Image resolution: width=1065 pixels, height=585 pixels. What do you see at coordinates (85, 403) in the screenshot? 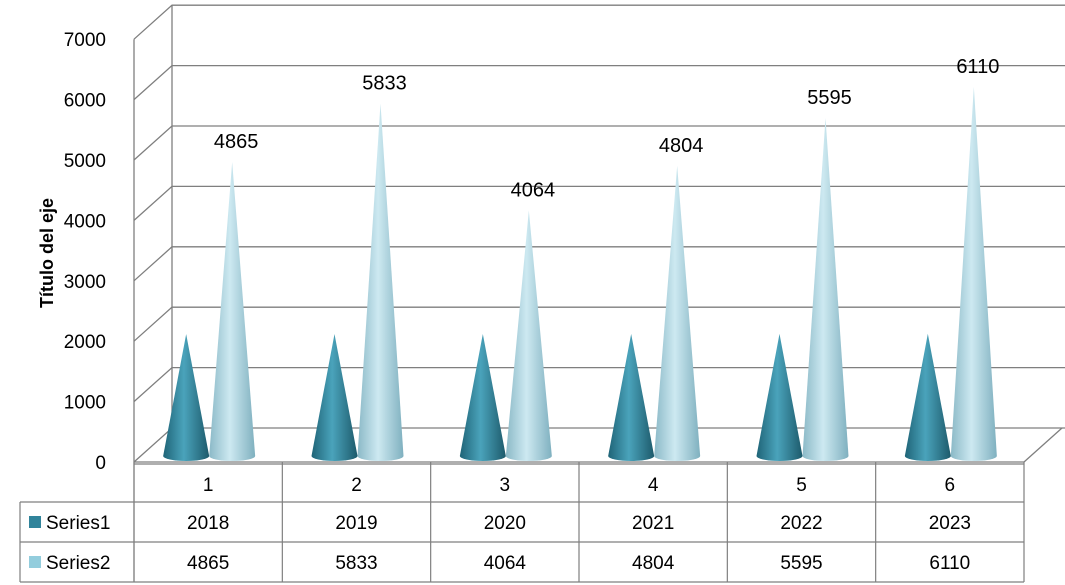
I see `y-tick-label: 1000` at bounding box center [85, 403].